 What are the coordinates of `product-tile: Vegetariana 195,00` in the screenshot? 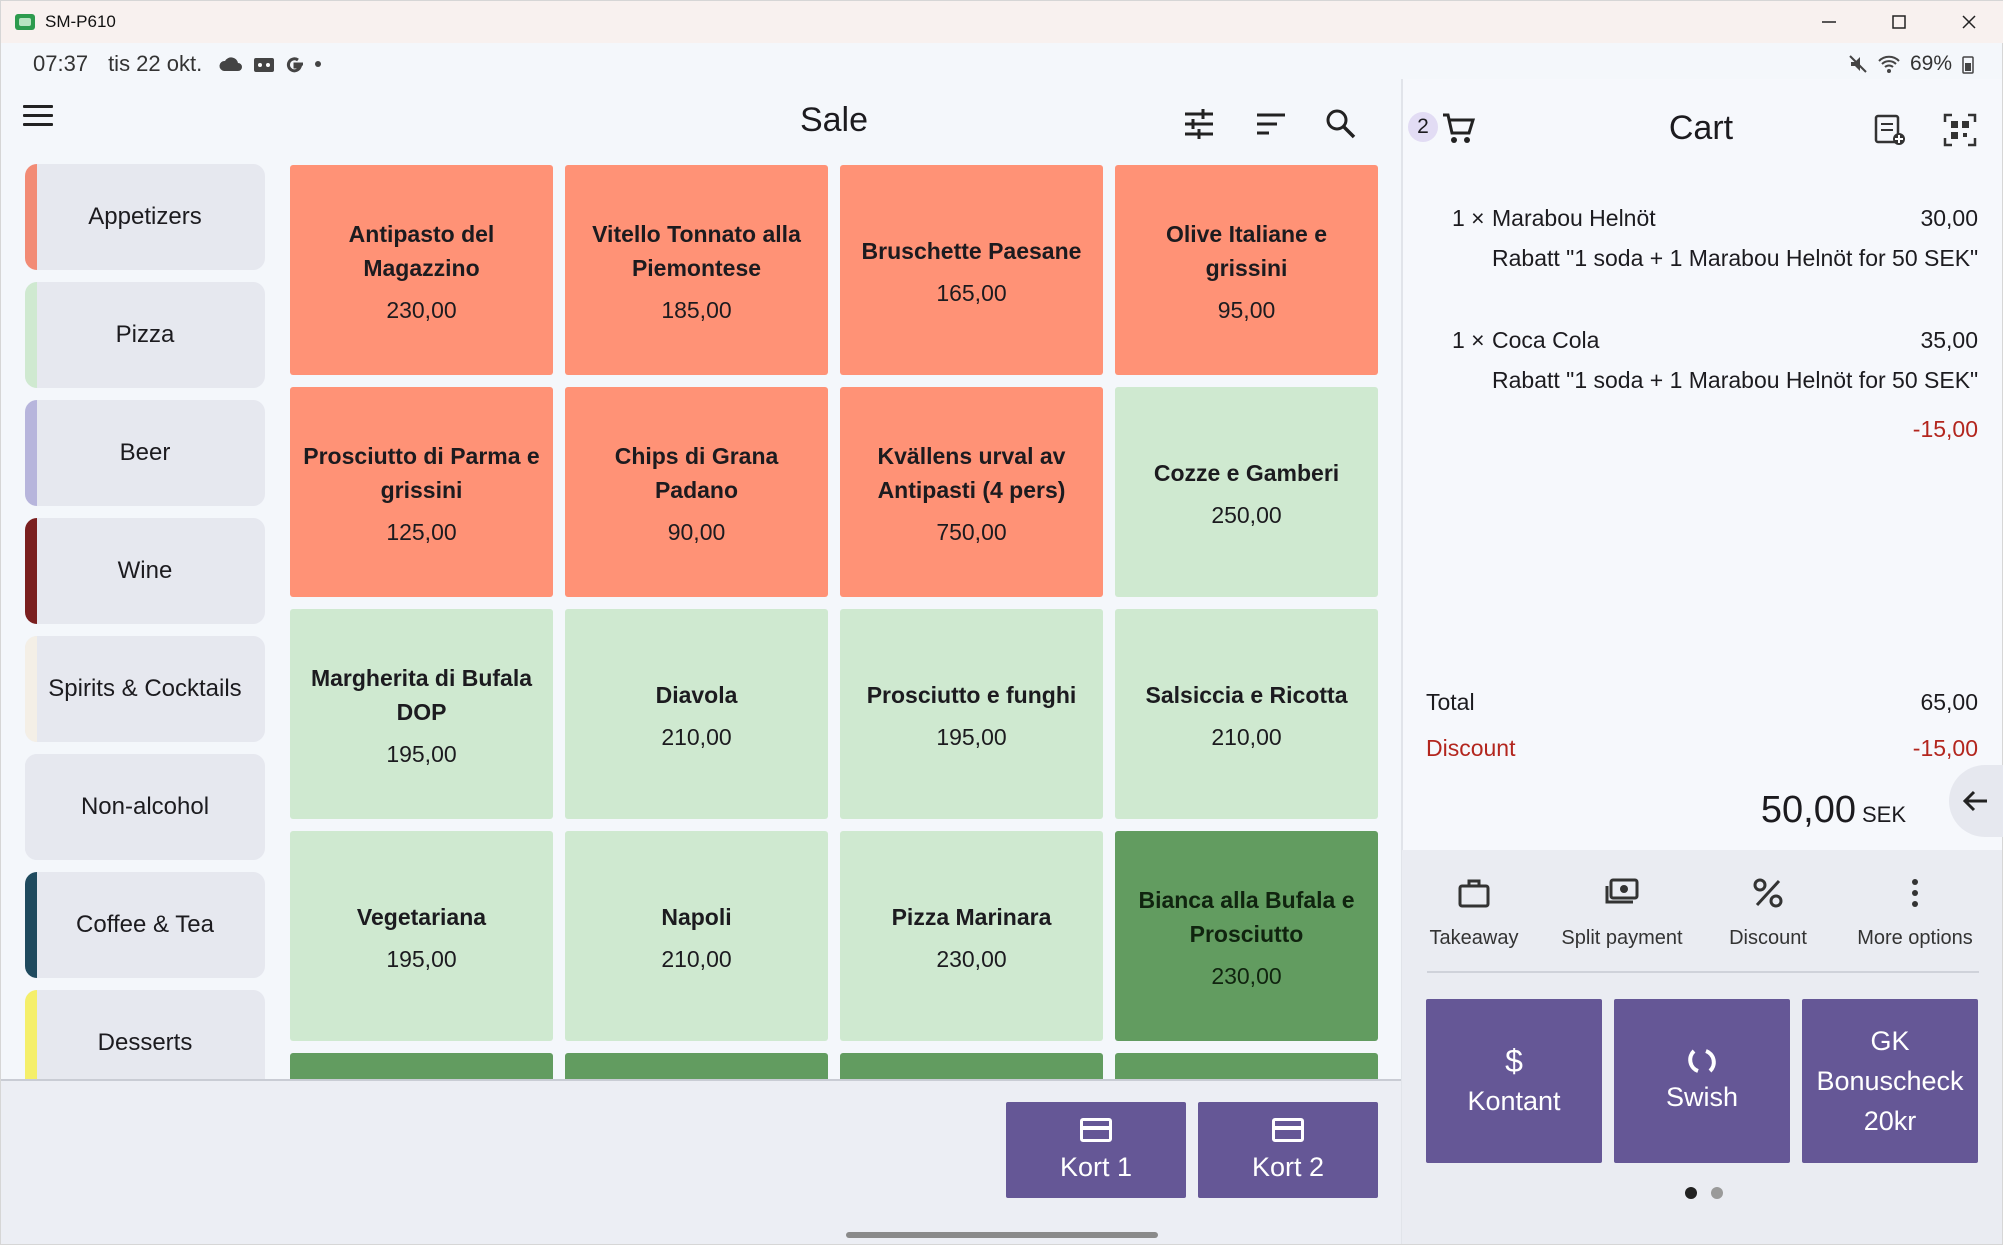 It's located at (421, 936).